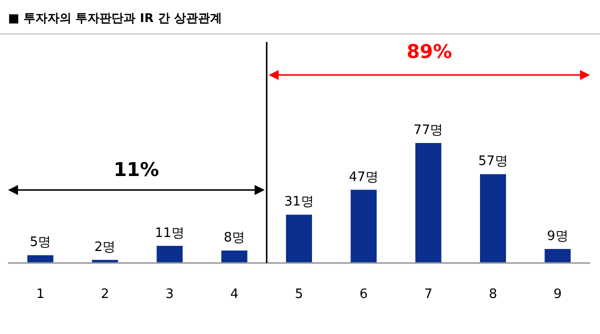 The image size is (600, 334). What do you see at coordinates (137, 170) in the screenshot?
I see `annotation: 11%` at bounding box center [137, 170].